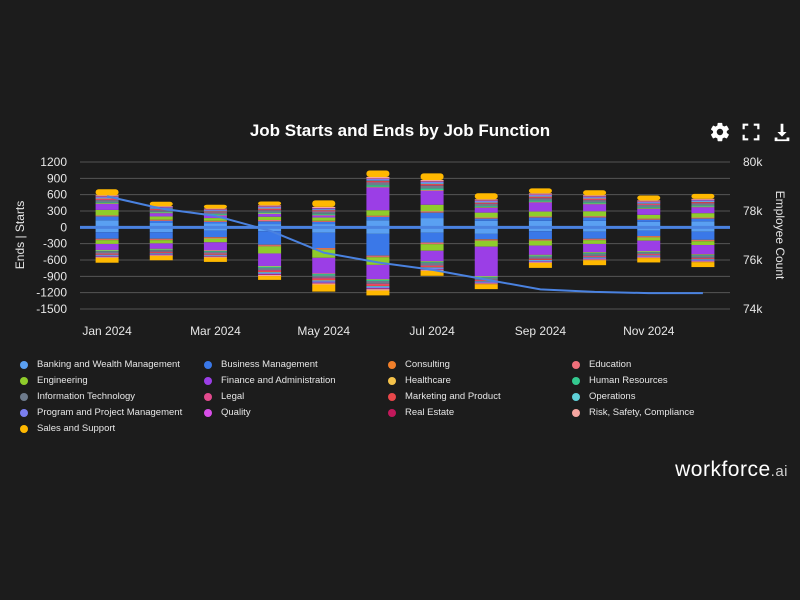 The image size is (800, 600). Describe the element at coordinates (720, 132) in the screenshot. I see `gear-icon` at that location.